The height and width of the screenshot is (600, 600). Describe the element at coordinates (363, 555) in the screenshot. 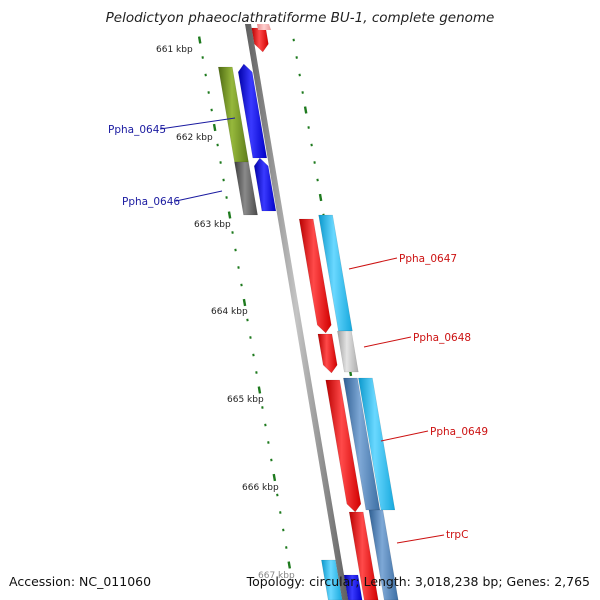

I see `gene-red-trpc` at that location.